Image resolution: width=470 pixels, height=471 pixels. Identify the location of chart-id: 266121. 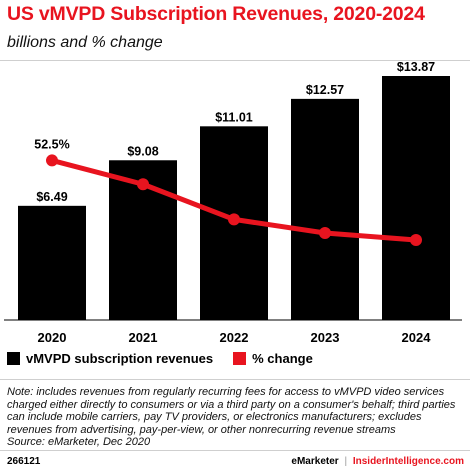
(24, 461).